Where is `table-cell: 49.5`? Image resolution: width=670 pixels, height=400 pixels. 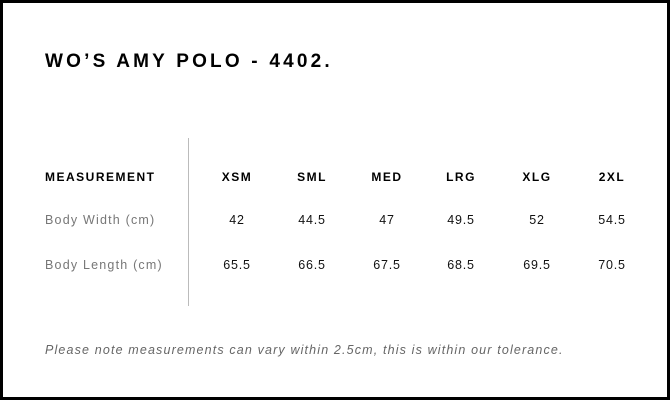
table-cell: 49.5 is located at coordinates (461, 220).